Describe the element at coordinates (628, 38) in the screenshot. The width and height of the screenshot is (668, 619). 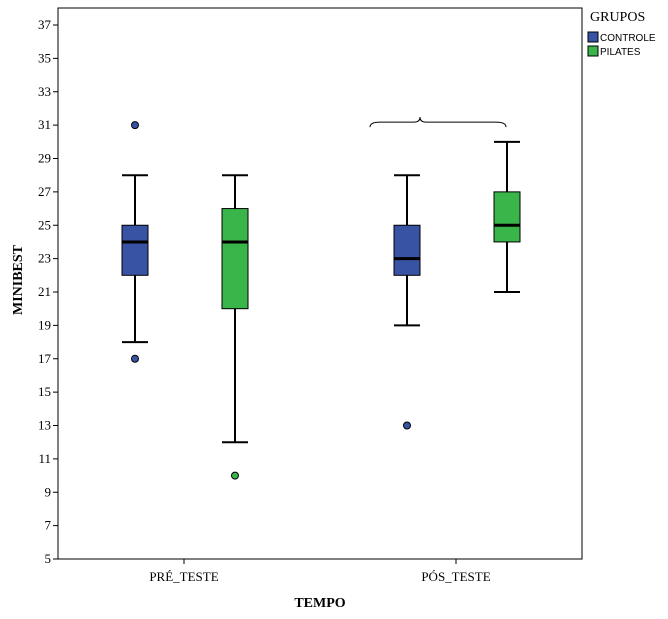
I see `legend-label-controle: CONTROLE` at that location.